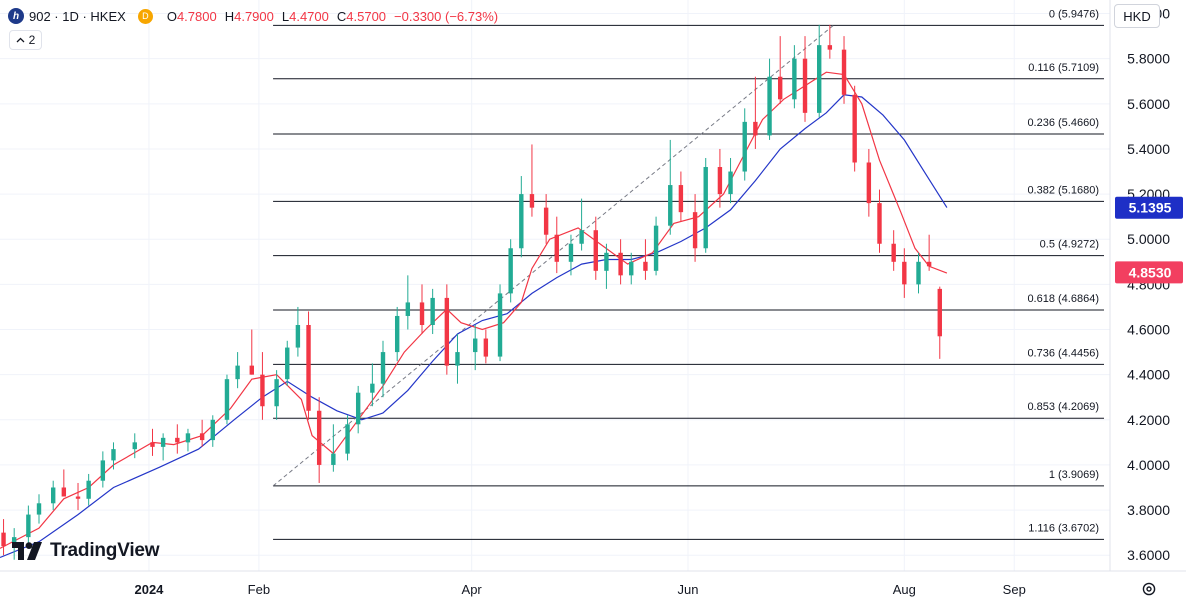 This screenshot has width=1186, height=609. I want to click on price-badge-label: 5.1395, so click(1150, 208).